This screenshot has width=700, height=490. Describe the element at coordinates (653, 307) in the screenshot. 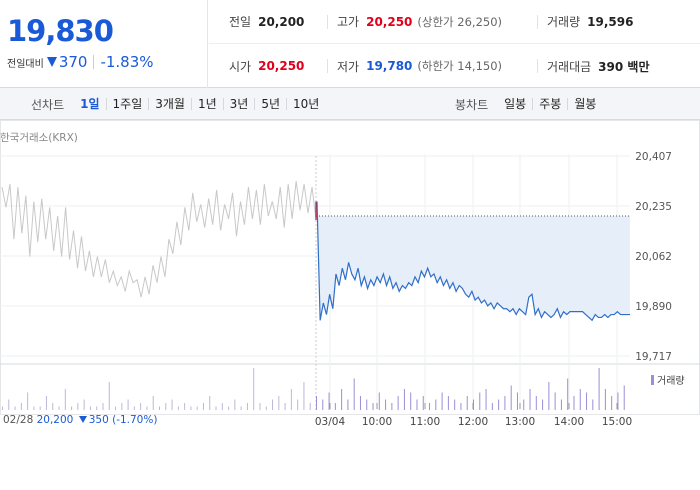

I see `y-tick-label: 19,890` at that location.